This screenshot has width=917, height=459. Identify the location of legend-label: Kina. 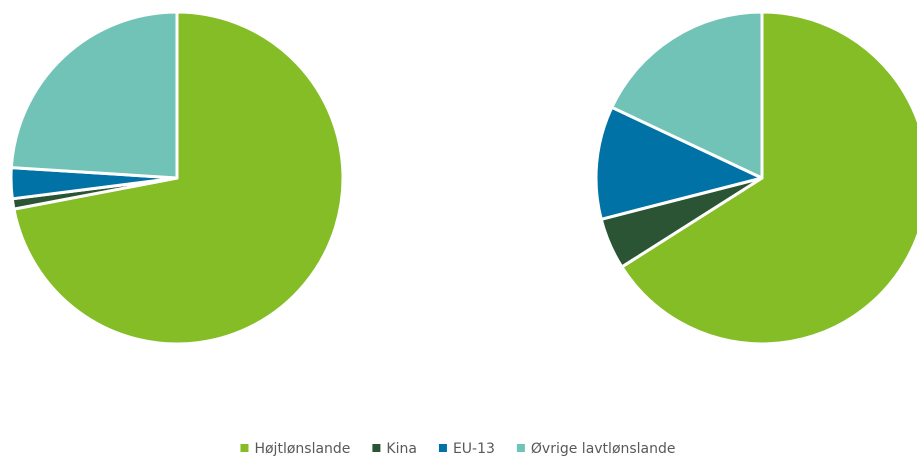
(401, 449).